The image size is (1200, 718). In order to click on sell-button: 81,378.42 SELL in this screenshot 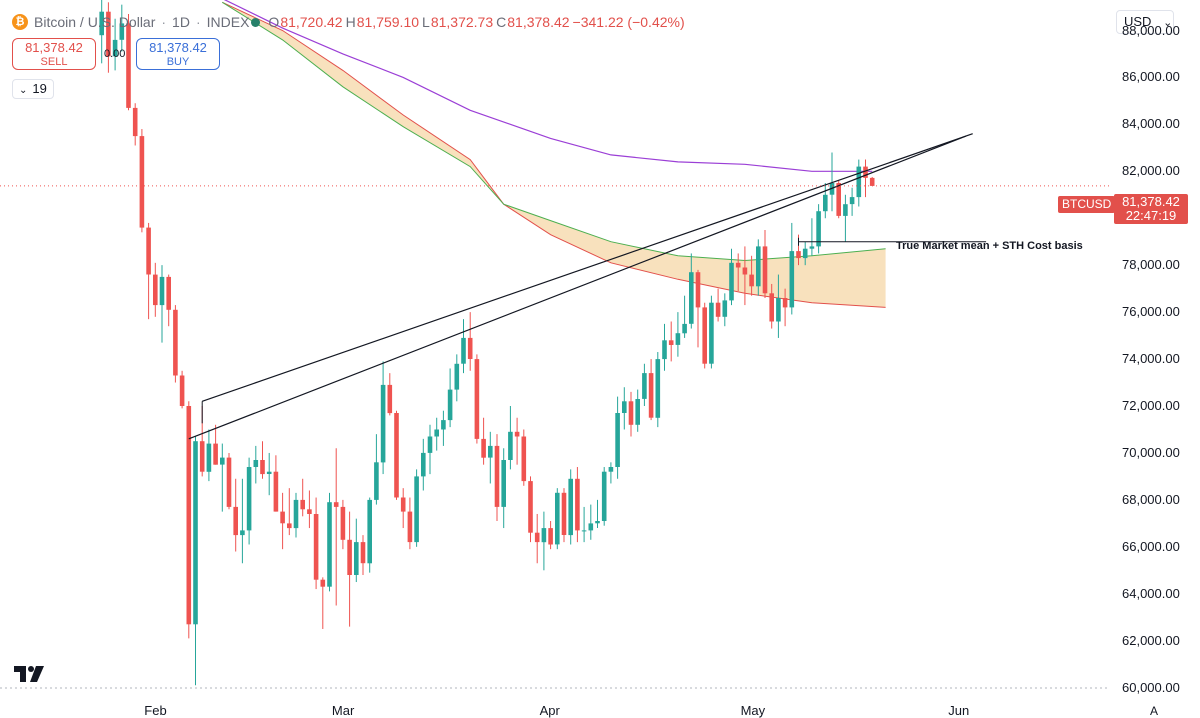, I will do `click(54, 54)`.